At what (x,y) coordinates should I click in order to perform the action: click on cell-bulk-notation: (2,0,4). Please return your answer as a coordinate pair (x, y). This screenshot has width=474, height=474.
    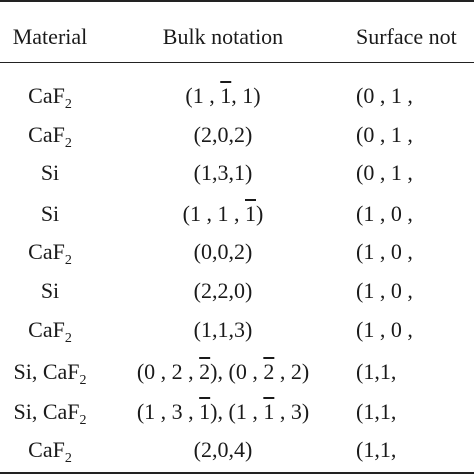
    Looking at the image, I should click on (223, 449).